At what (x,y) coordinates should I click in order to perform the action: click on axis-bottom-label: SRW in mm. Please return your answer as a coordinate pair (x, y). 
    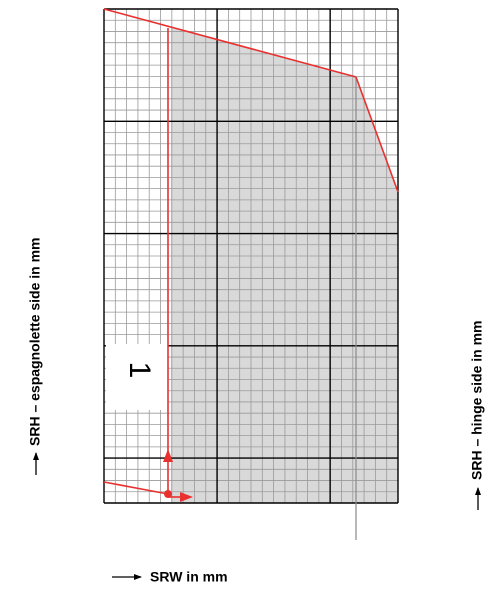
    Looking at the image, I should click on (189, 577).